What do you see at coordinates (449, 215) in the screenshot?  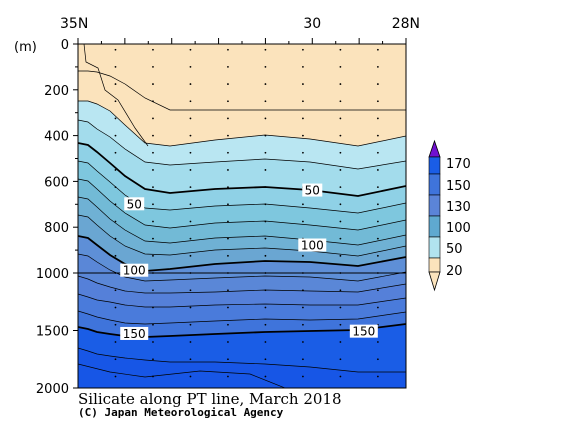 I see `colorbar: 170 150 130 100 50 20` at bounding box center [449, 215].